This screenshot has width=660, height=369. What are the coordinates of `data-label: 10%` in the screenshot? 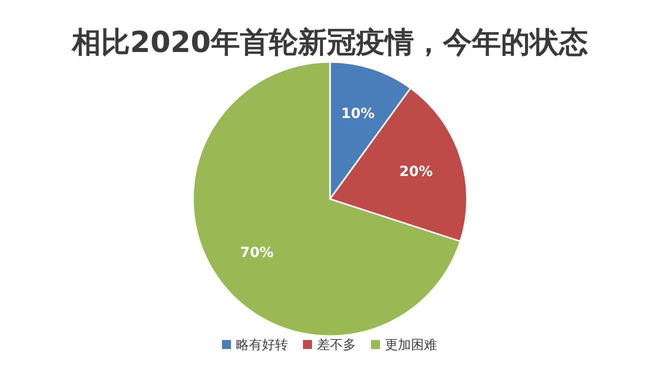 It's located at (358, 114).